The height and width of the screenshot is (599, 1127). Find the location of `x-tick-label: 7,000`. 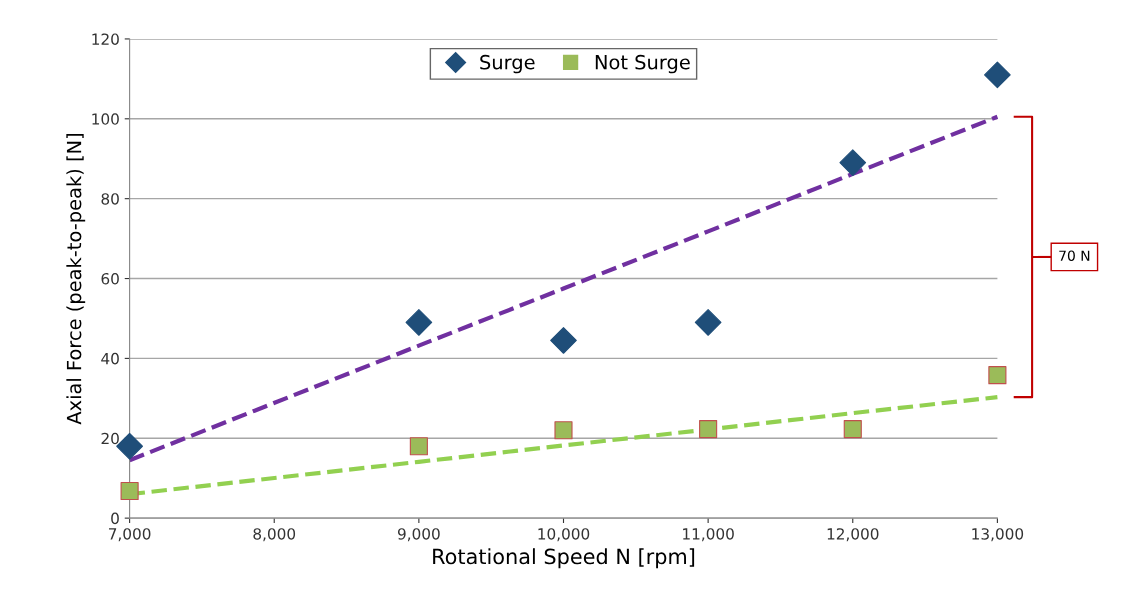

x-tick-label: 7,000 is located at coordinates (129, 535).